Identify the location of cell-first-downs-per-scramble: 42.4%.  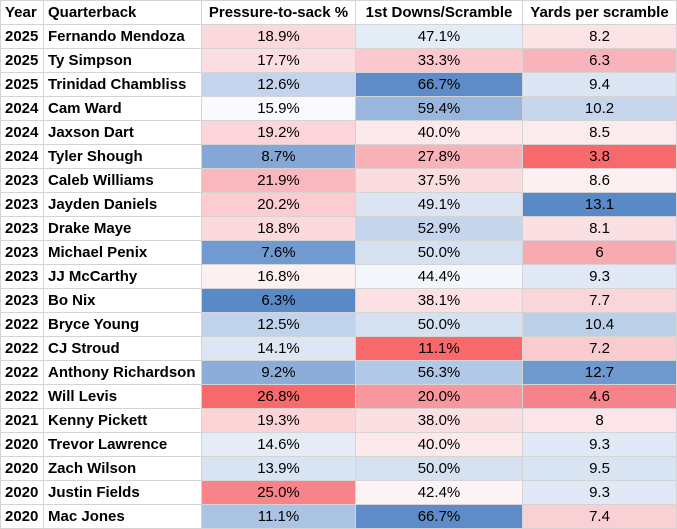
(439, 492).